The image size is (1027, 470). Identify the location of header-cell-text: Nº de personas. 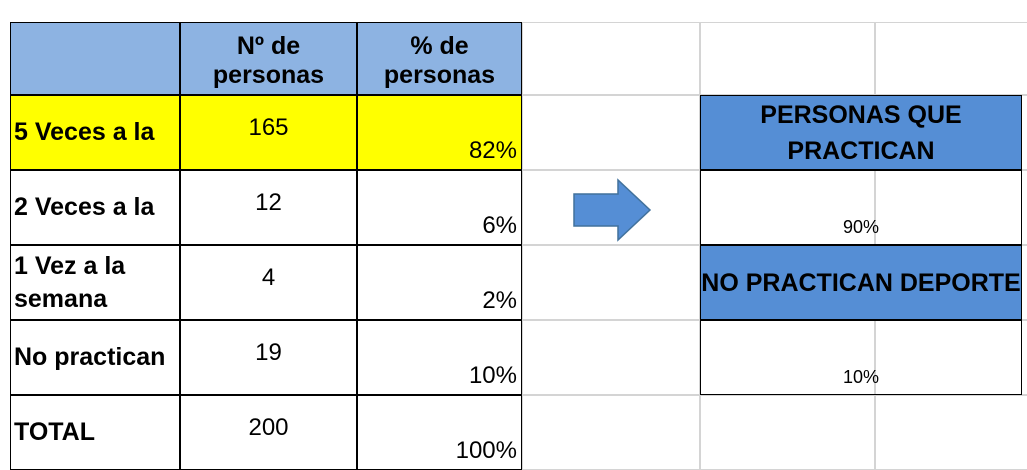
(268, 60).